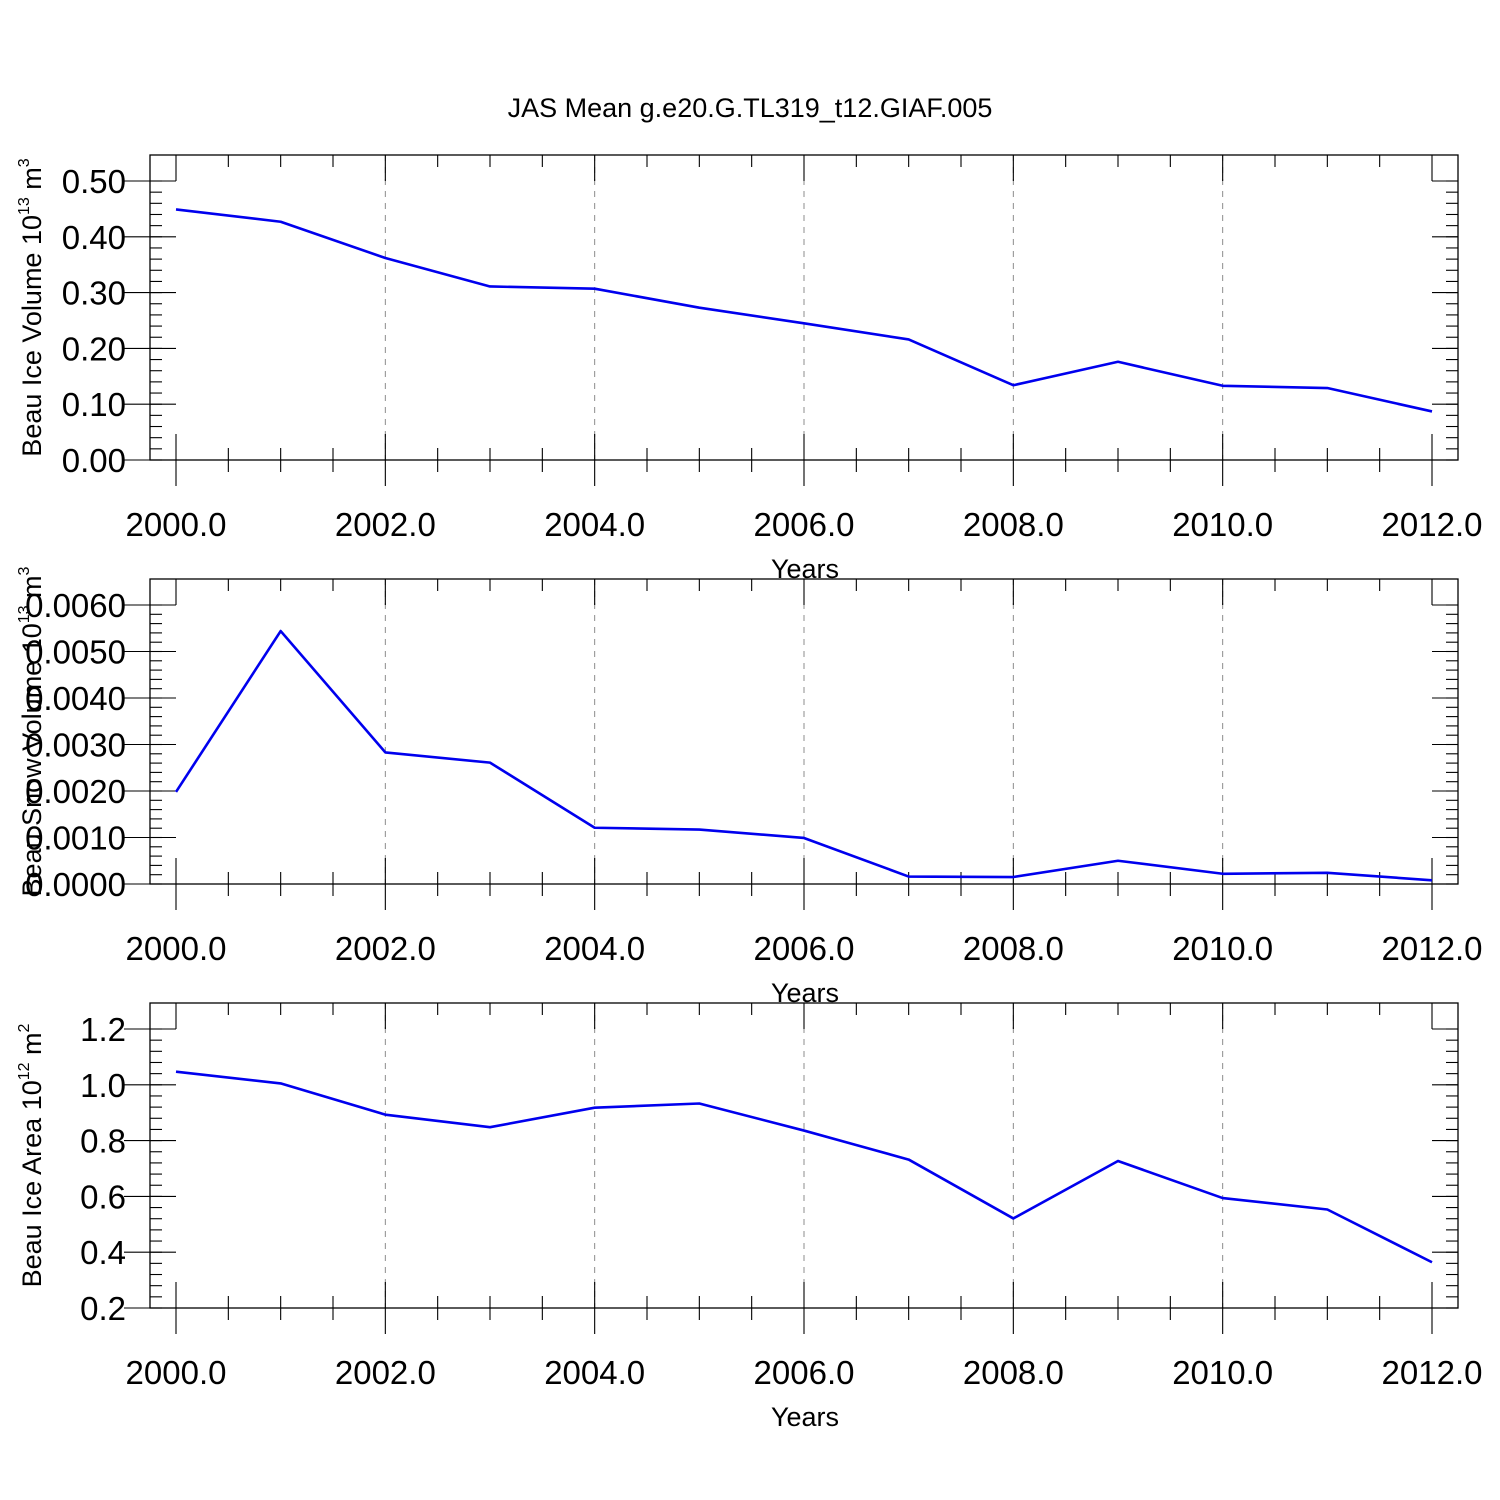  Describe the element at coordinates (94, 237) in the screenshot. I see `y-tick-label: 0.40` at that location.